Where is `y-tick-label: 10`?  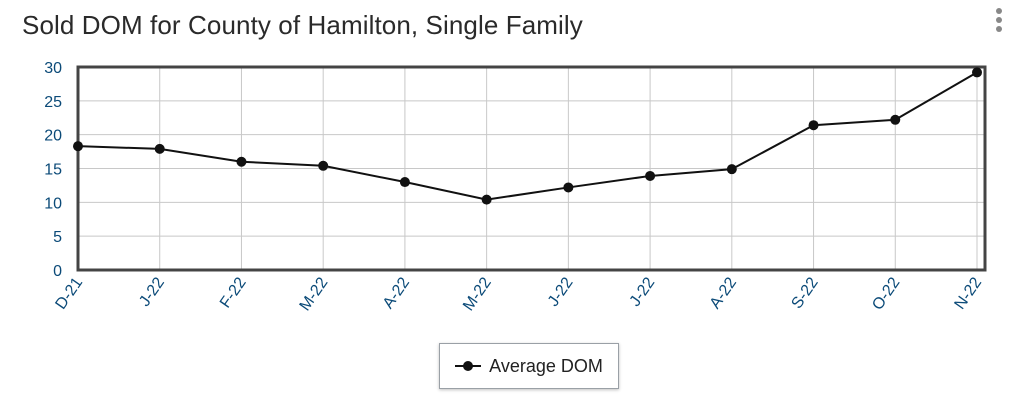
y-tick-label: 10 is located at coordinates (53, 203).